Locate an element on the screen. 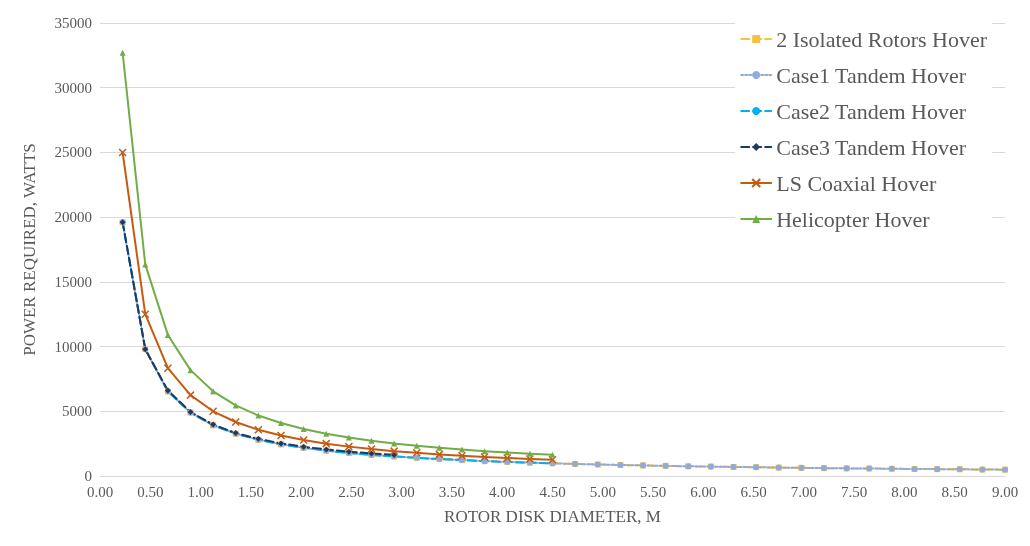 The image size is (1030, 546). x-tick-label: 2.50 is located at coordinates (351, 491).